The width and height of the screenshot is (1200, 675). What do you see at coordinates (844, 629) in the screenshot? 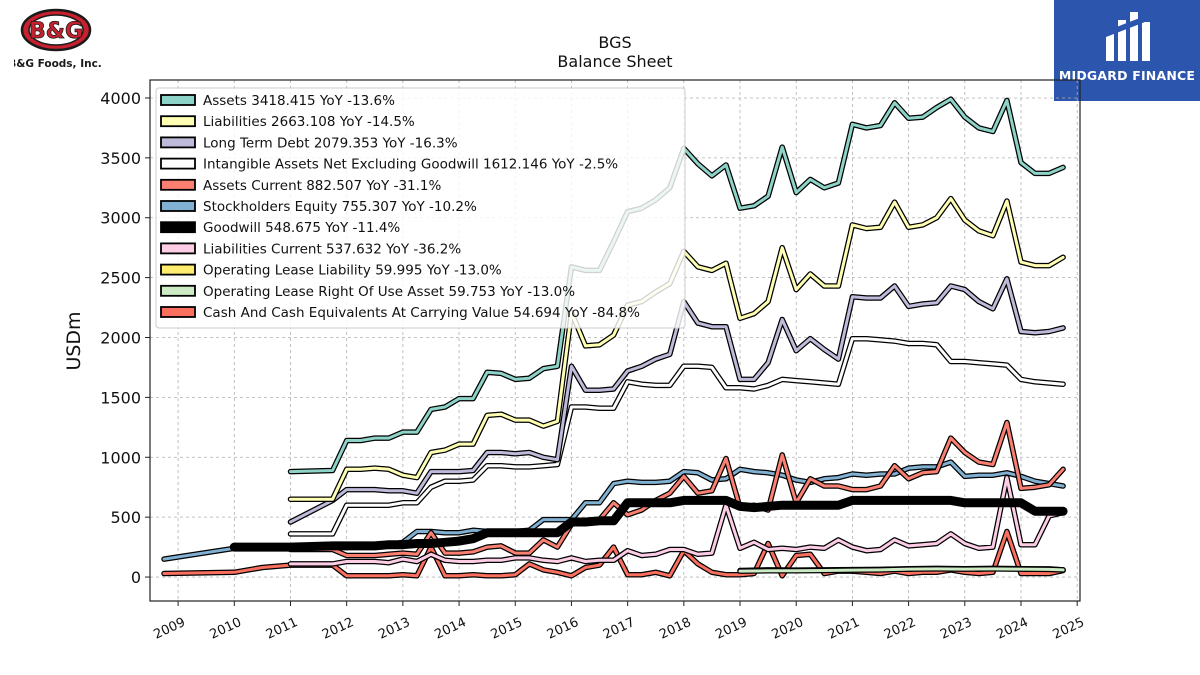
I see `x-tick-label: 2021` at bounding box center [844, 629].